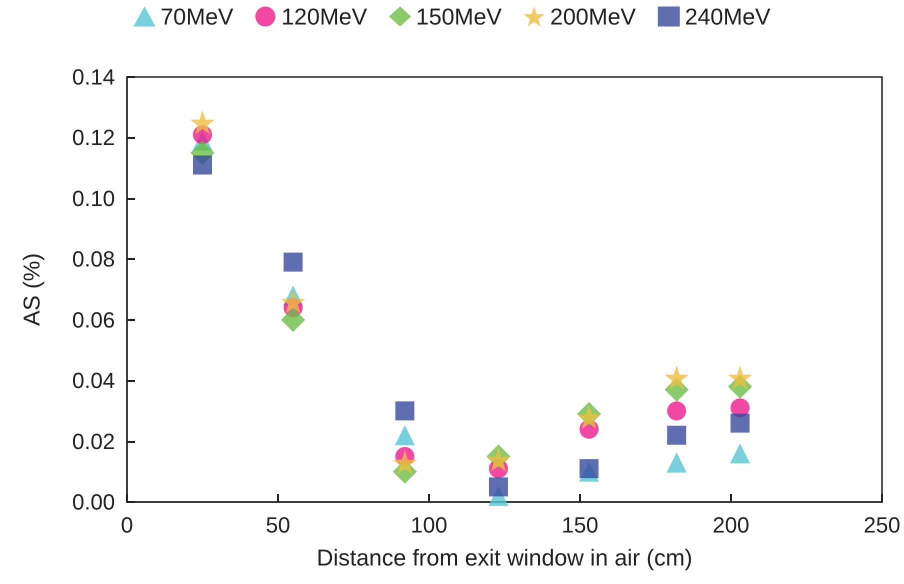  I want to click on y-tick-label: 0.08, so click(93, 259).